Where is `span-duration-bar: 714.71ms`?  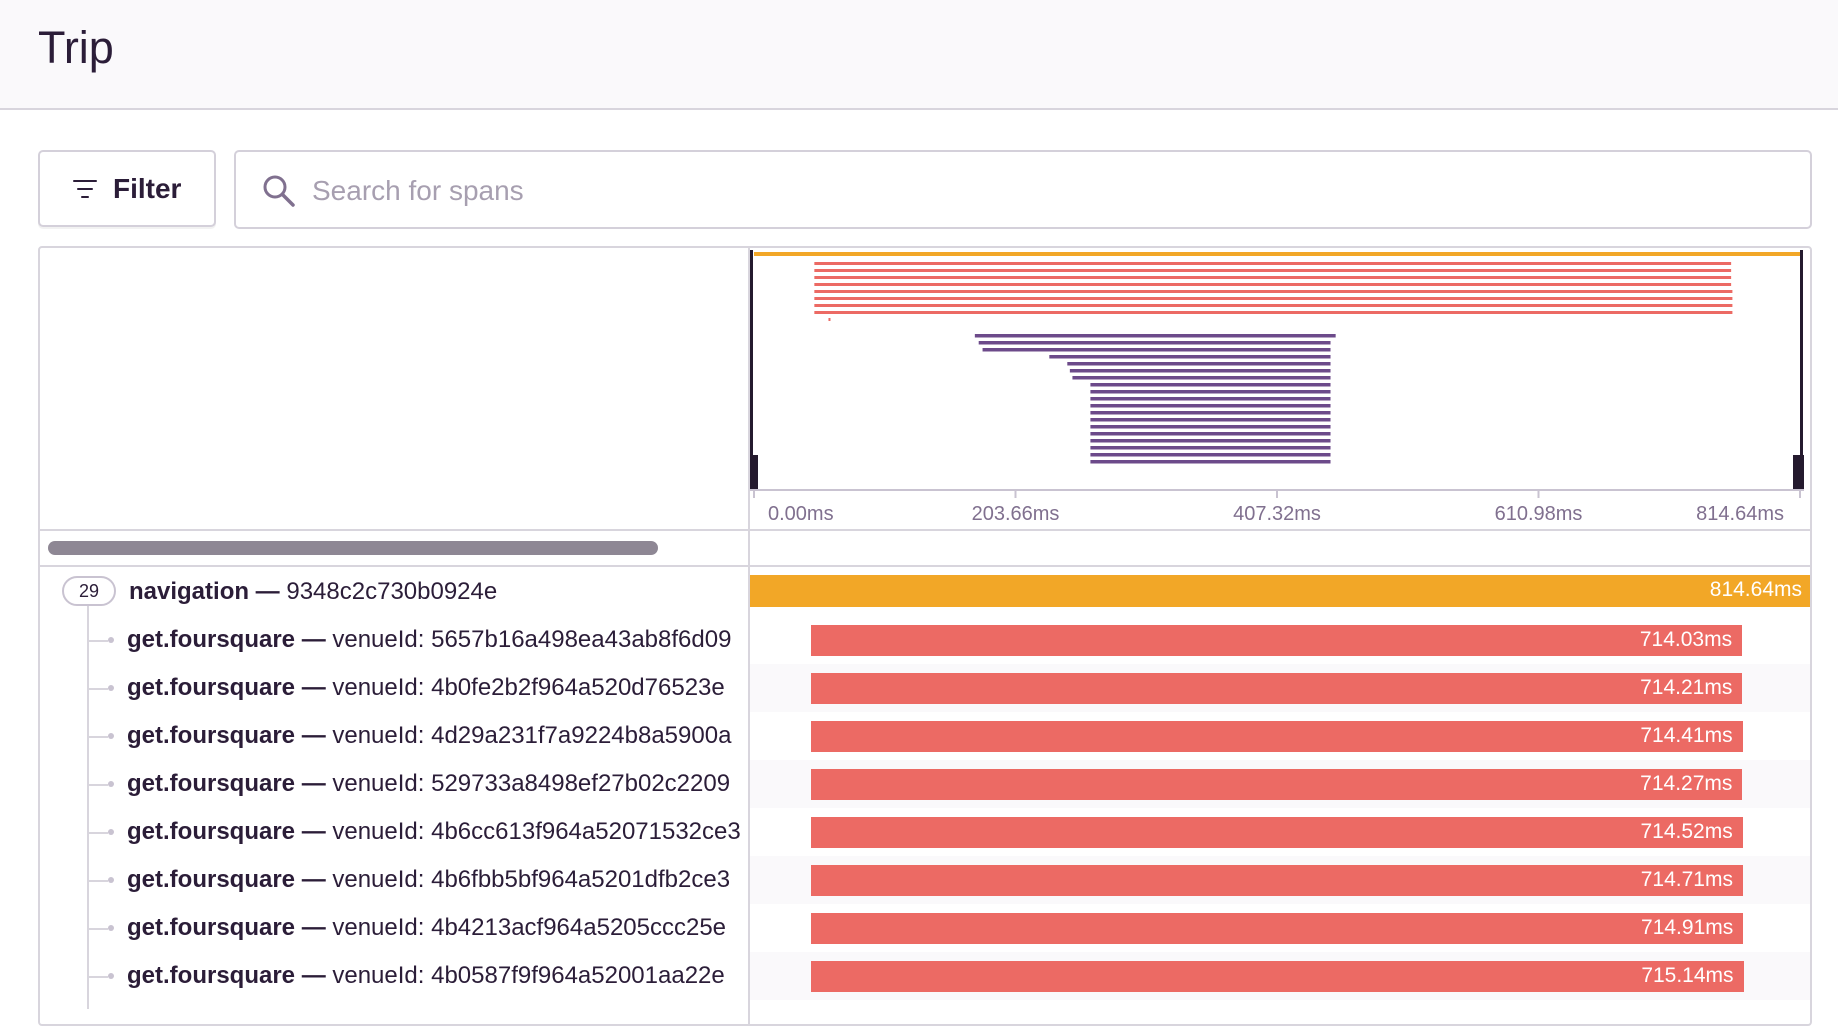
span-duration-bar: 714.71ms is located at coordinates (1277, 880).